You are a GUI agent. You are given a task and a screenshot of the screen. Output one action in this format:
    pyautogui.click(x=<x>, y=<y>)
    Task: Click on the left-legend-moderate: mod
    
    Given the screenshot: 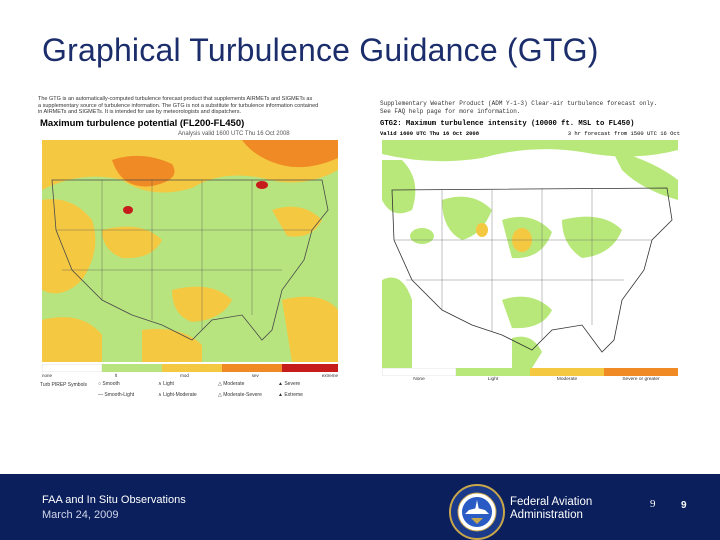 What is the action you would take?
    pyautogui.click(x=184, y=375)
    